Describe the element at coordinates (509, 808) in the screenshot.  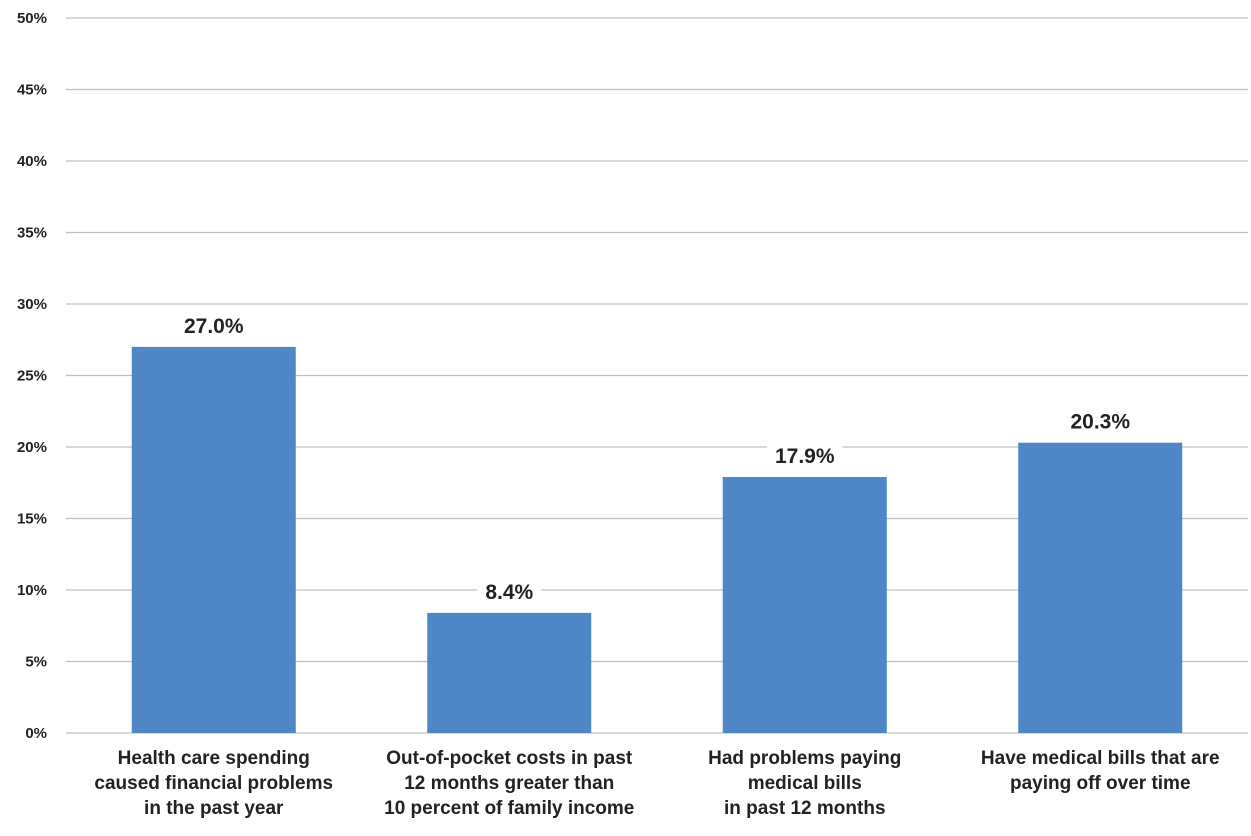
I see `category-label-line: 10 percent of family income` at that location.